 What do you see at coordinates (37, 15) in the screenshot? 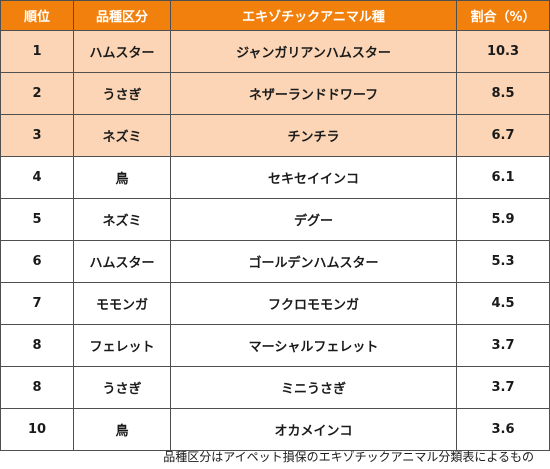
I see `header-rank: 順位` at bounding box center [37, 15].